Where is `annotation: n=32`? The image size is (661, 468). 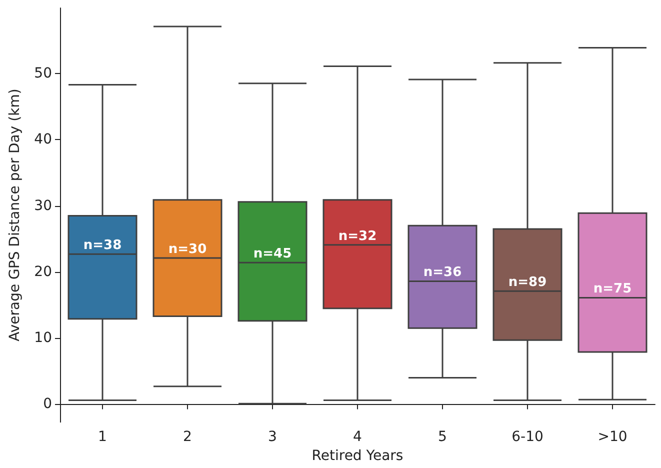 annotation: n=32 is located at coordinates (357, 236).